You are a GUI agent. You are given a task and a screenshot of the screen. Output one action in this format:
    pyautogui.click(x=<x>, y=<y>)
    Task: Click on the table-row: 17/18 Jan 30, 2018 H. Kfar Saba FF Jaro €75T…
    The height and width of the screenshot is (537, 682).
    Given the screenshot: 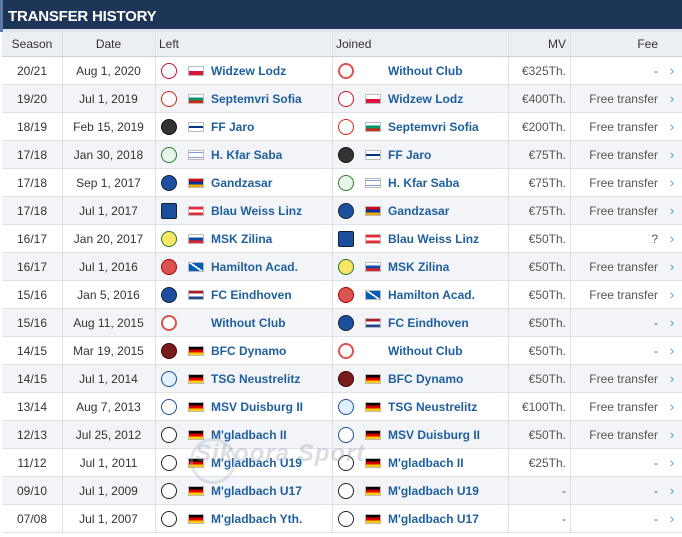 What is the action you would take?
    pyautogui.click(x=342, y=155)
    